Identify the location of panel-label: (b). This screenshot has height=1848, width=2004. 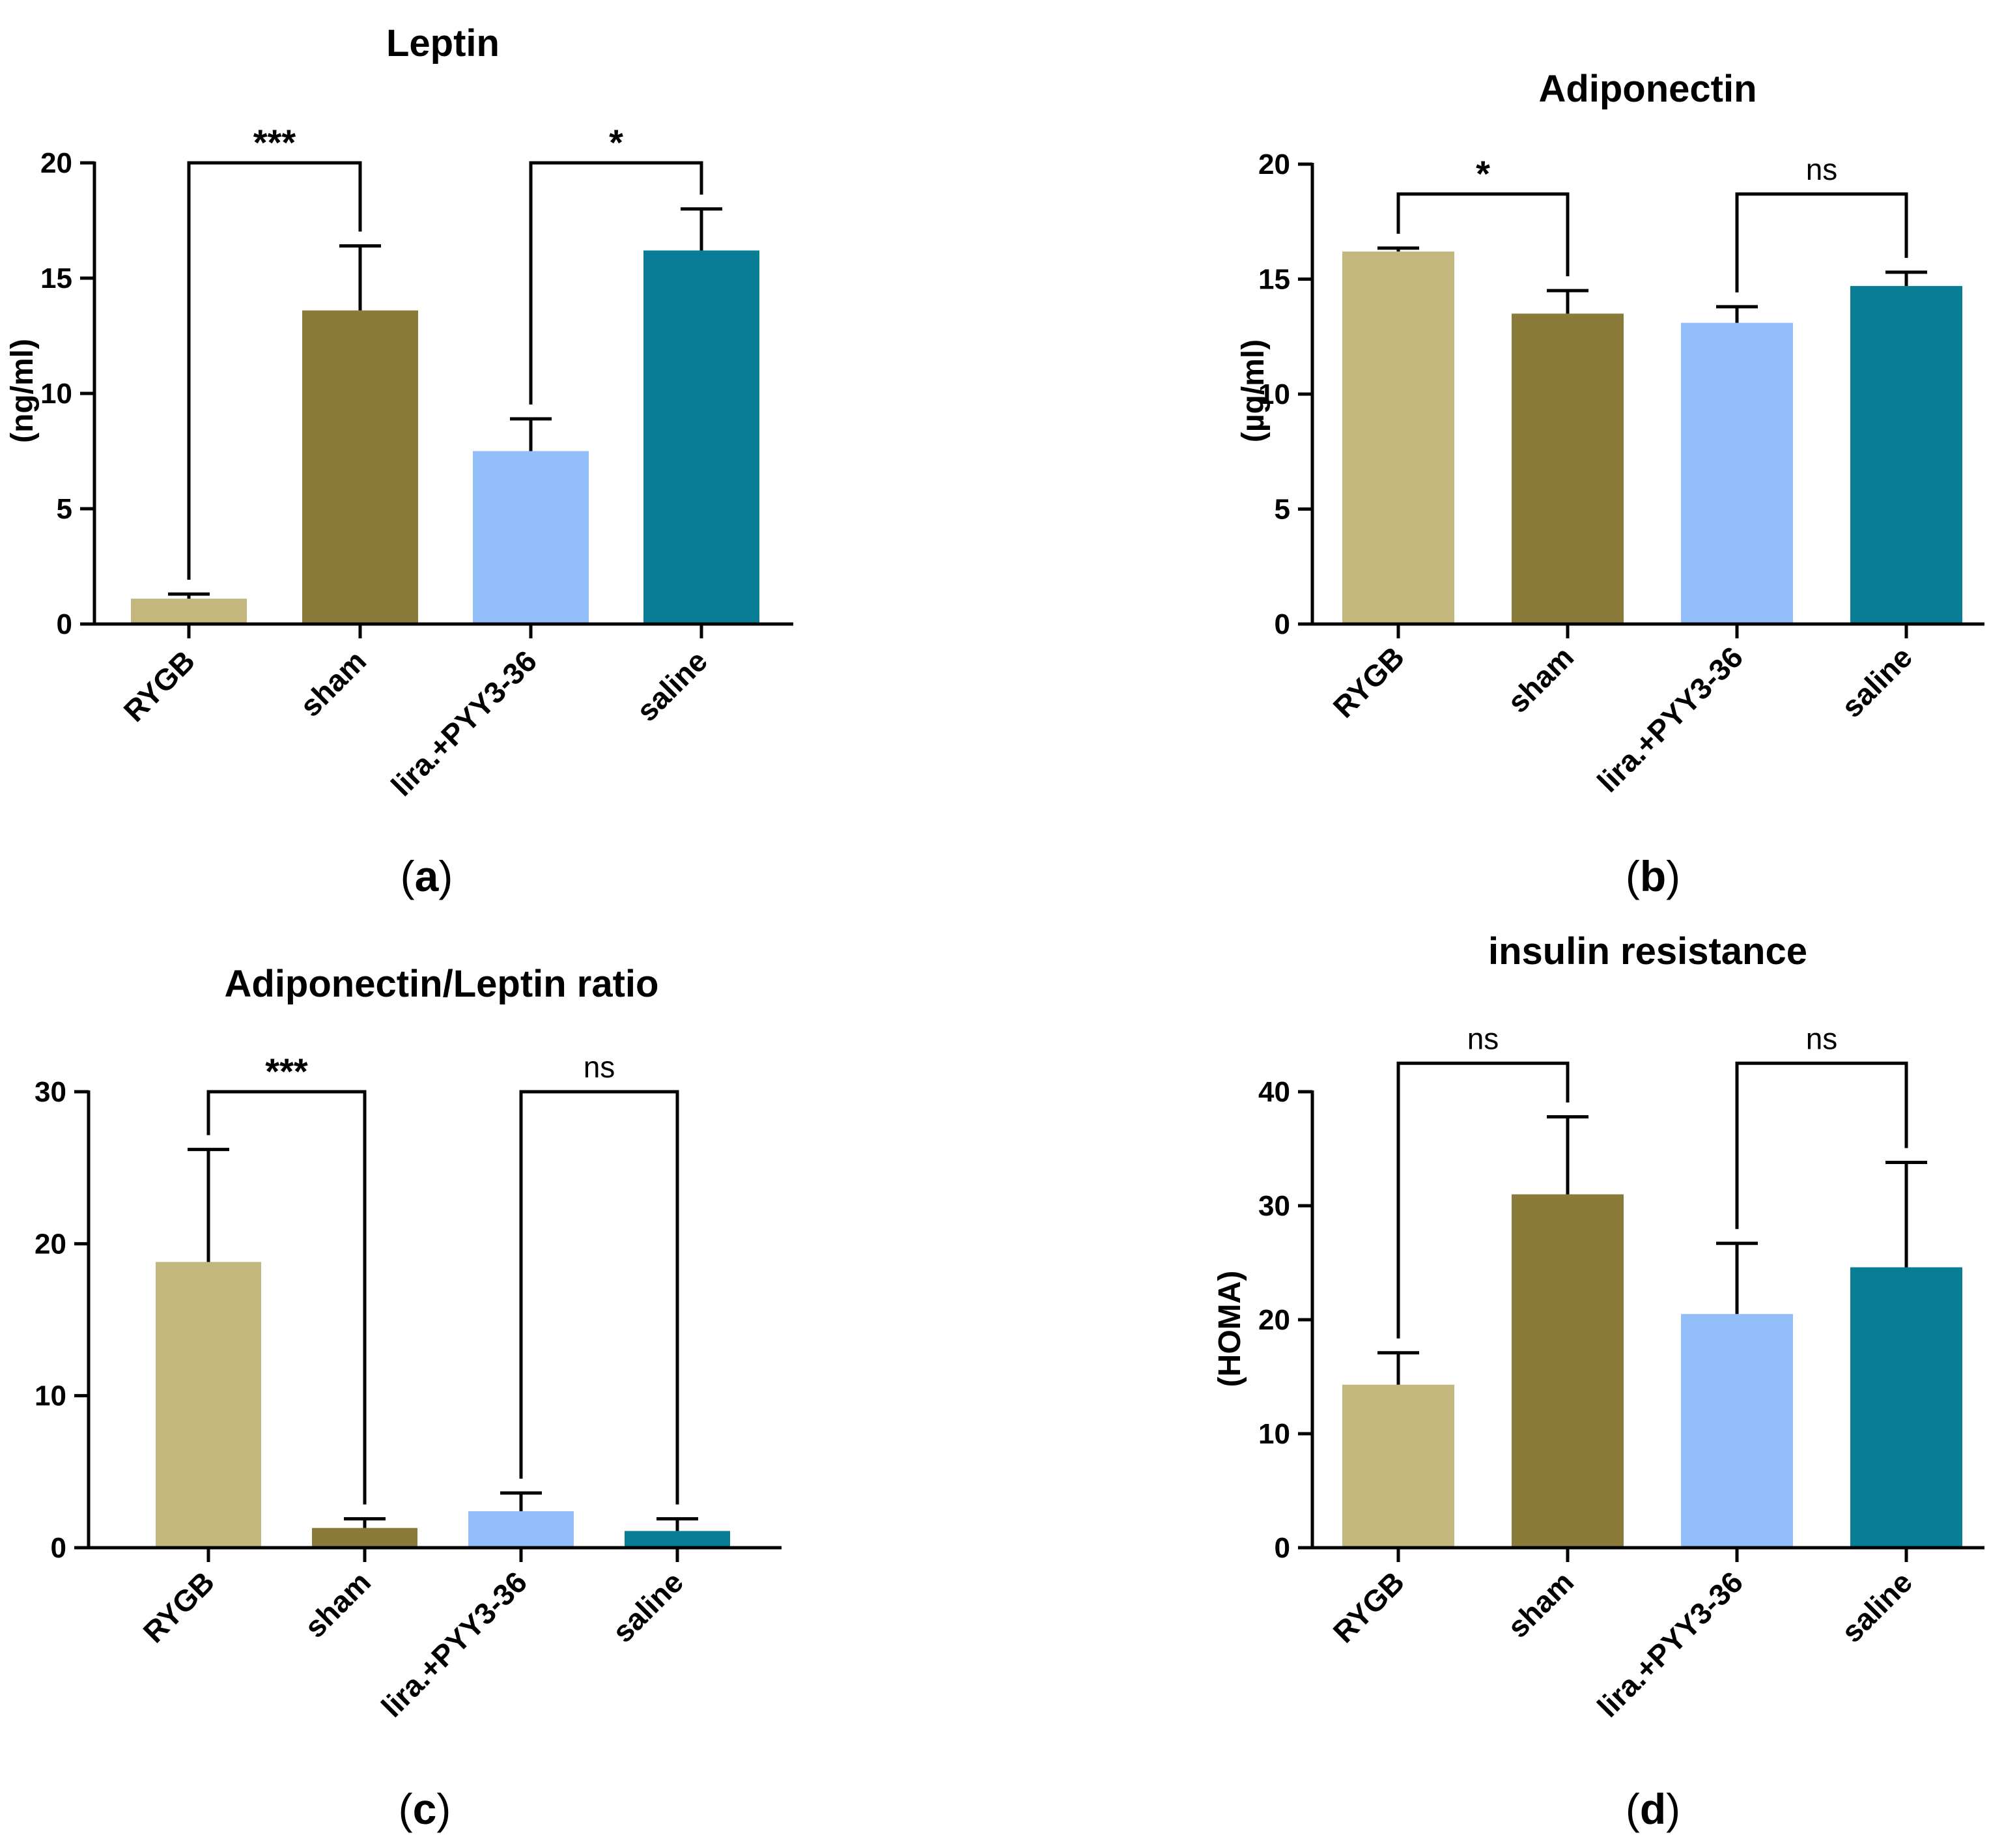
(1653, 876).